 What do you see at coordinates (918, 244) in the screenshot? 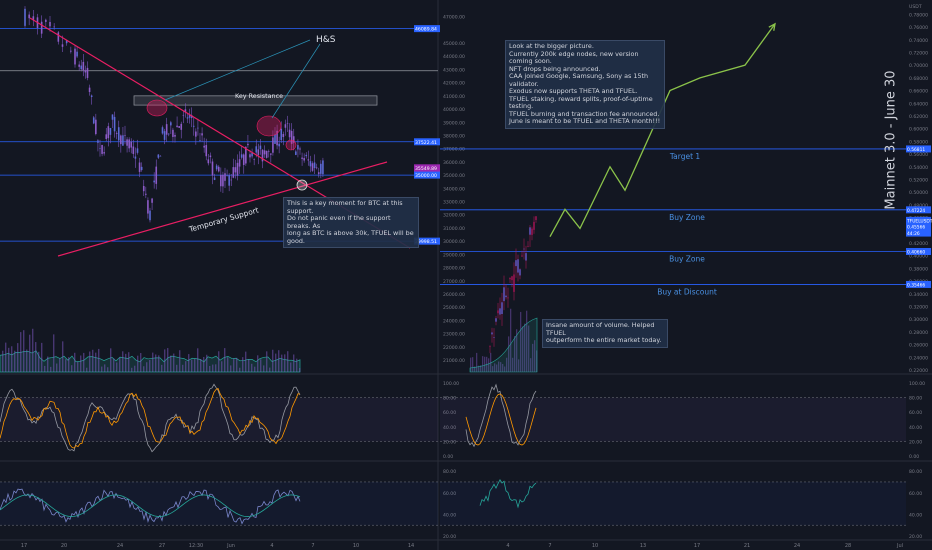
I see `tfuel-y-tick-label: 0.42000` at bounding box center [918, 244].